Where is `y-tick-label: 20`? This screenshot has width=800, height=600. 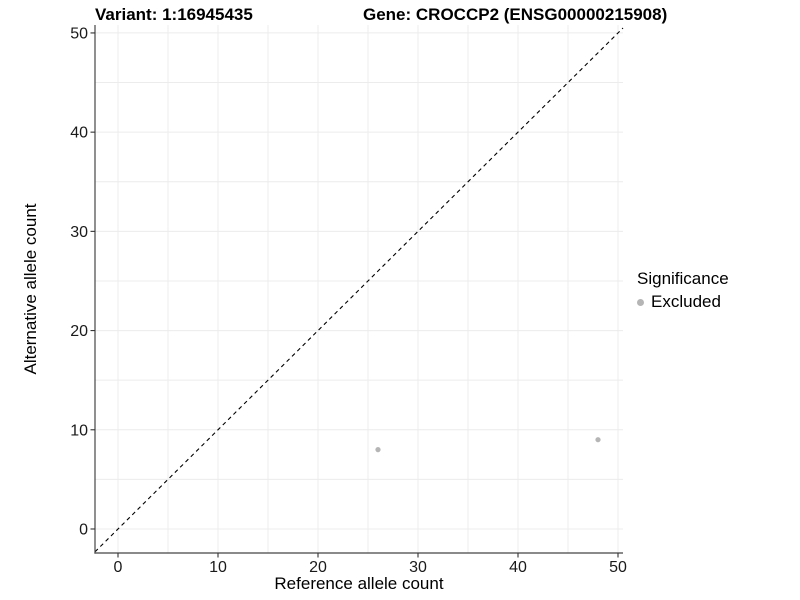
y-tick-label: 20 is located at coordinates (79, 331).